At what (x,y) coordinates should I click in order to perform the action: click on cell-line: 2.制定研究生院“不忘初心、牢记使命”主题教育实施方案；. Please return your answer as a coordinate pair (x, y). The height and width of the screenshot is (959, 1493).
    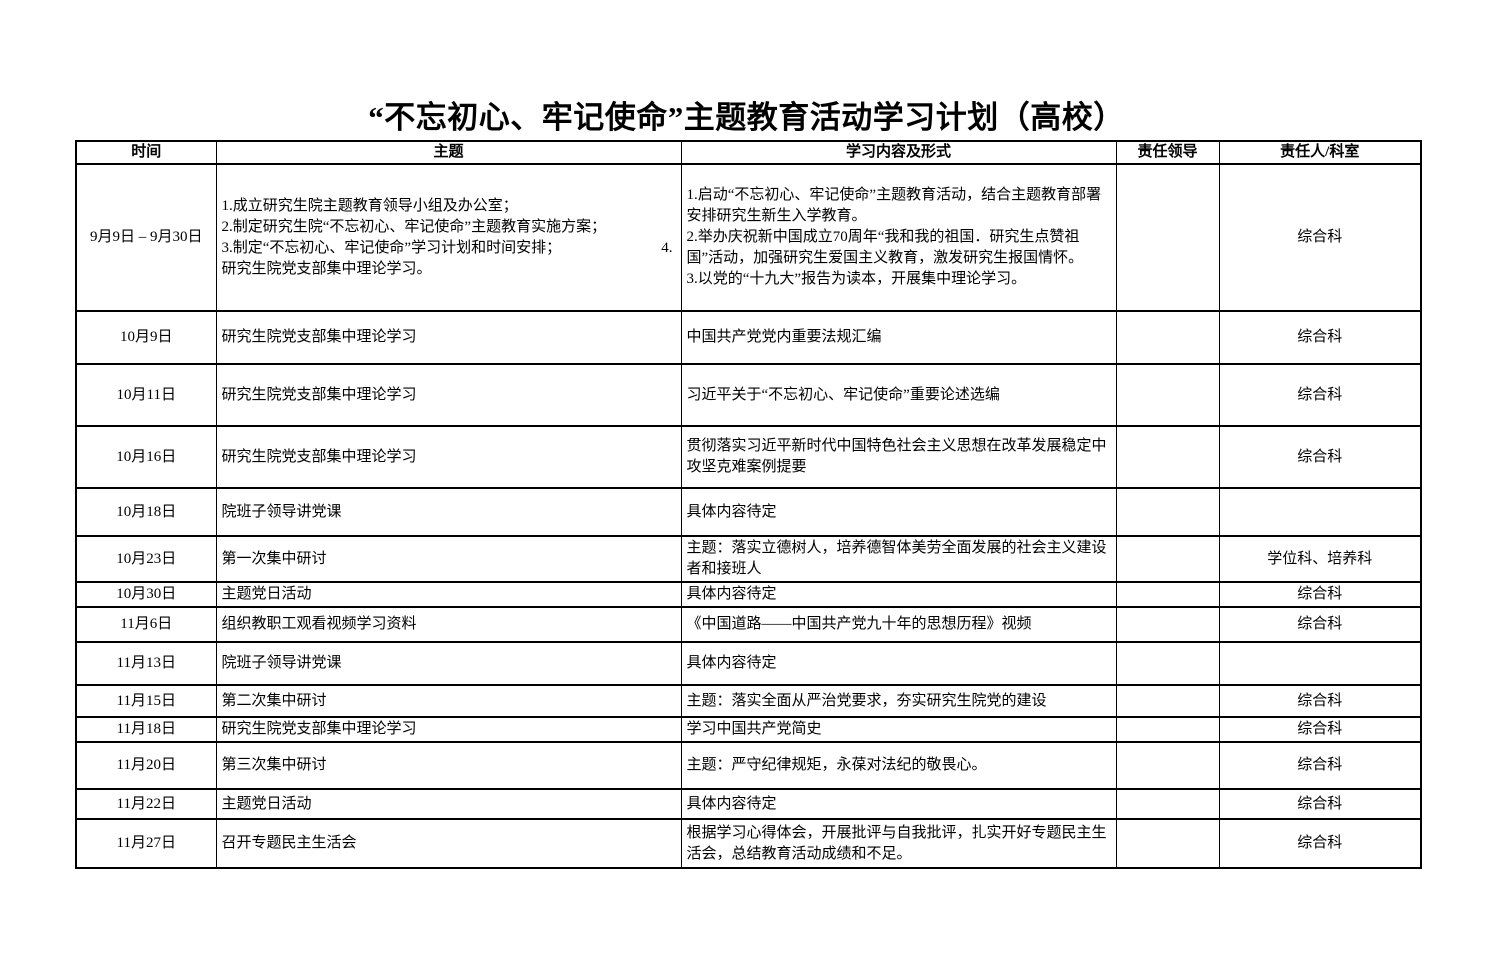
    Looking at the image, I should click on (414, 226).